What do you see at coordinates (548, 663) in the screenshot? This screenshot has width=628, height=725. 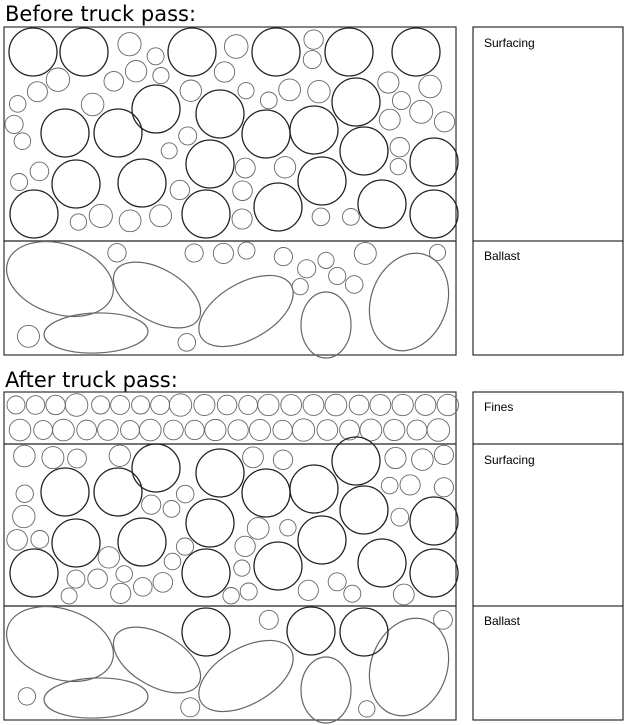 I see `after-ballast-legend-box` at bounding box center [548, 663].